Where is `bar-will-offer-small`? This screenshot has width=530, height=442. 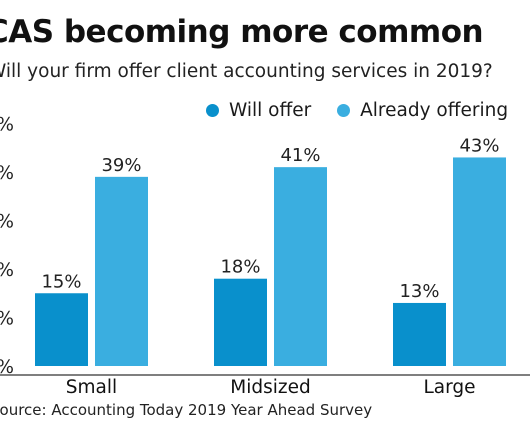 bar-will-offer-small is located at coordinates (61, 329).